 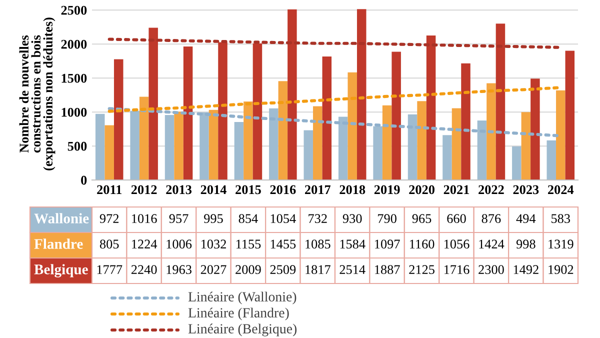 I want to click on x-tick-label: 2014, so click(x=213, y=189).